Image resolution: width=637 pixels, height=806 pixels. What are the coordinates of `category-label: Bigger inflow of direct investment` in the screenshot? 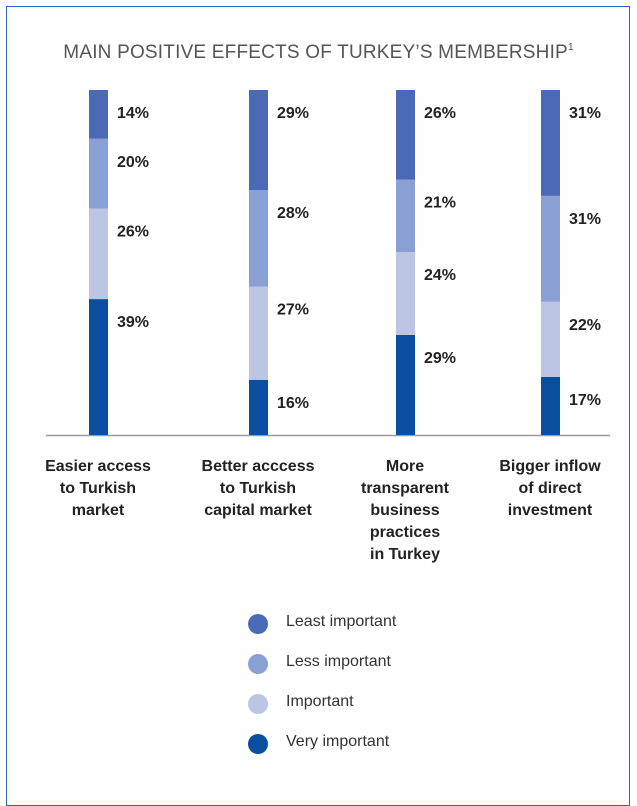 It's located at (550, 488).